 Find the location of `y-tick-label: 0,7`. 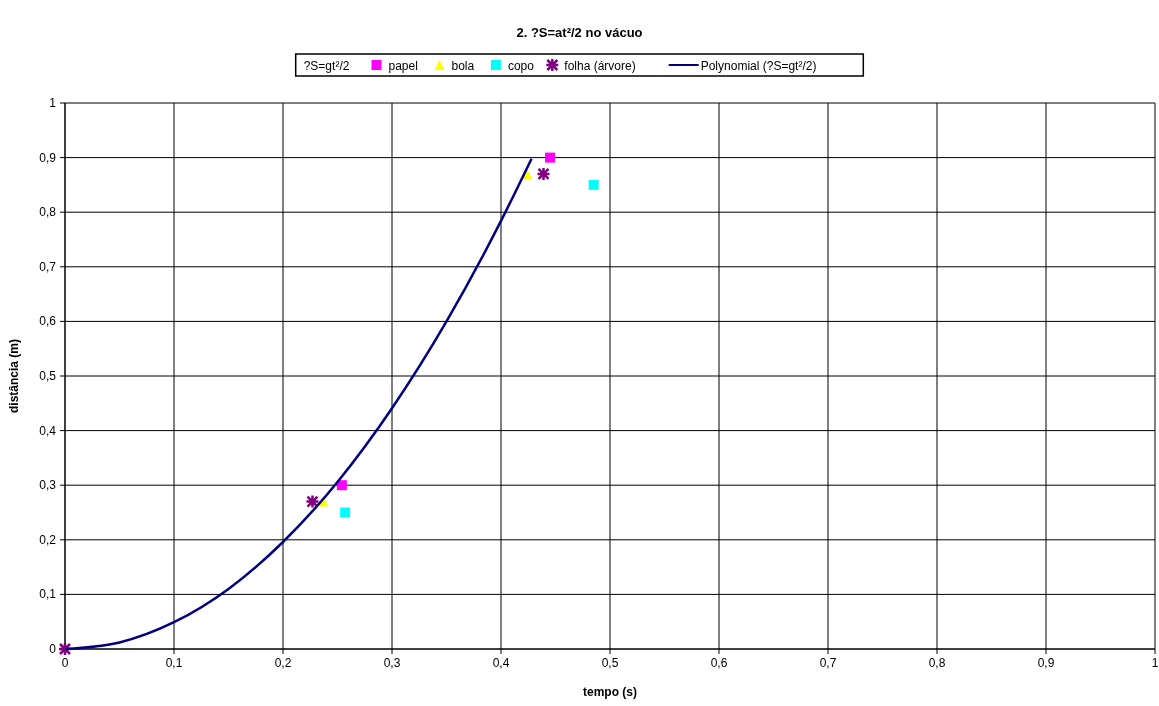

y-tick-label: 0,7 is located at coordinates (48, 266).